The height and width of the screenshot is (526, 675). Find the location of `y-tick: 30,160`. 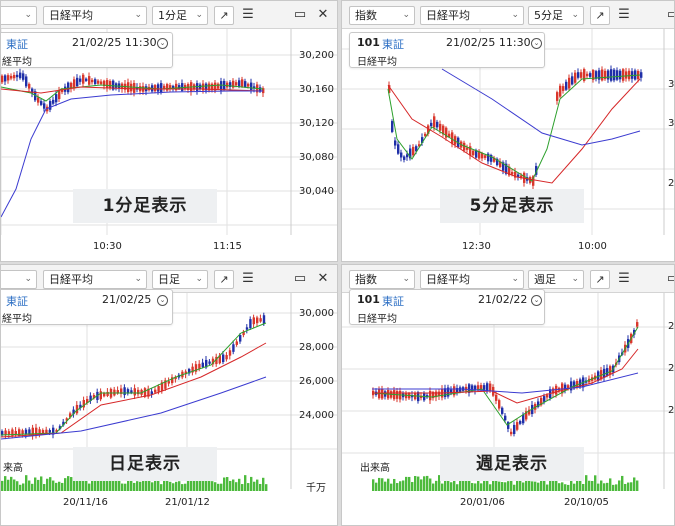

y-tick: 30,160 is located at coordinates (316, 89).